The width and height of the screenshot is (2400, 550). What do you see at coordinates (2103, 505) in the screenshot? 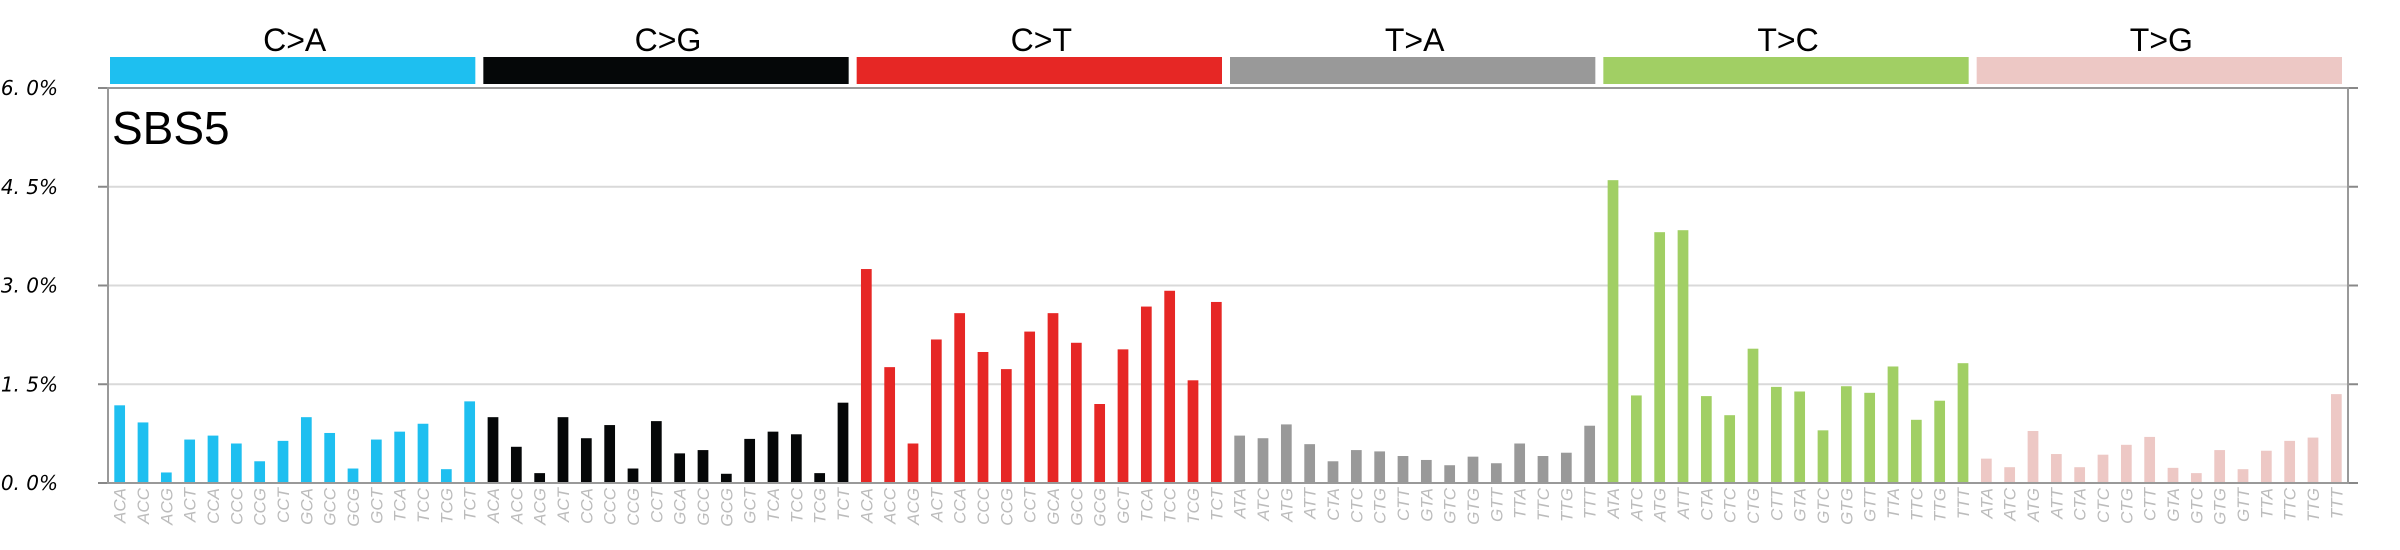
I see `context-label: CTC` at bounding box center [2103, 505].